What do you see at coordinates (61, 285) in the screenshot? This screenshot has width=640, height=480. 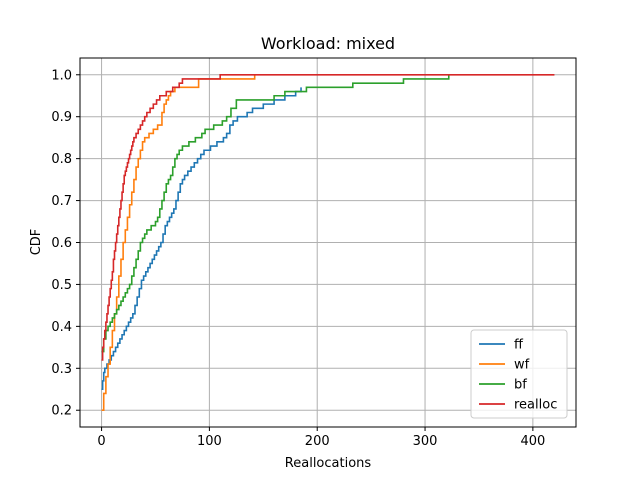 I see `y-tick-label: 0.5` at bounding box center [61, 285].